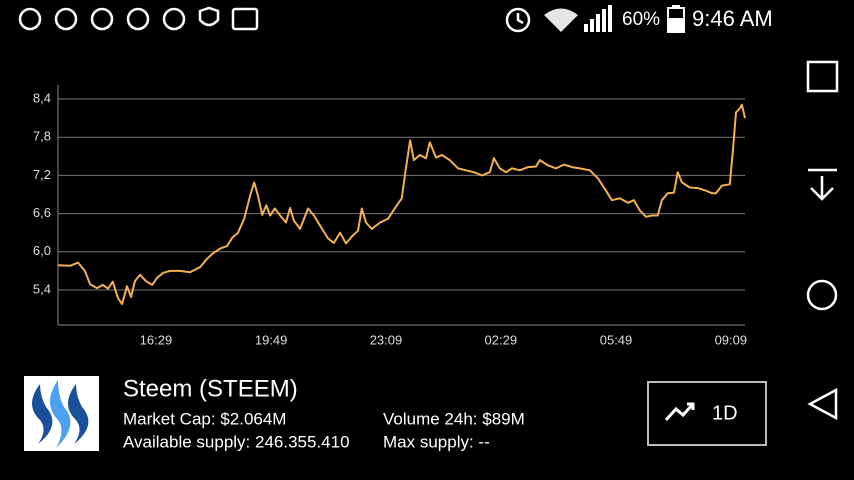  What do you see at coordinates (501, 339) in the screenshot?
I see `x-tick-label: 02:29` at bounding box center [501, 339].